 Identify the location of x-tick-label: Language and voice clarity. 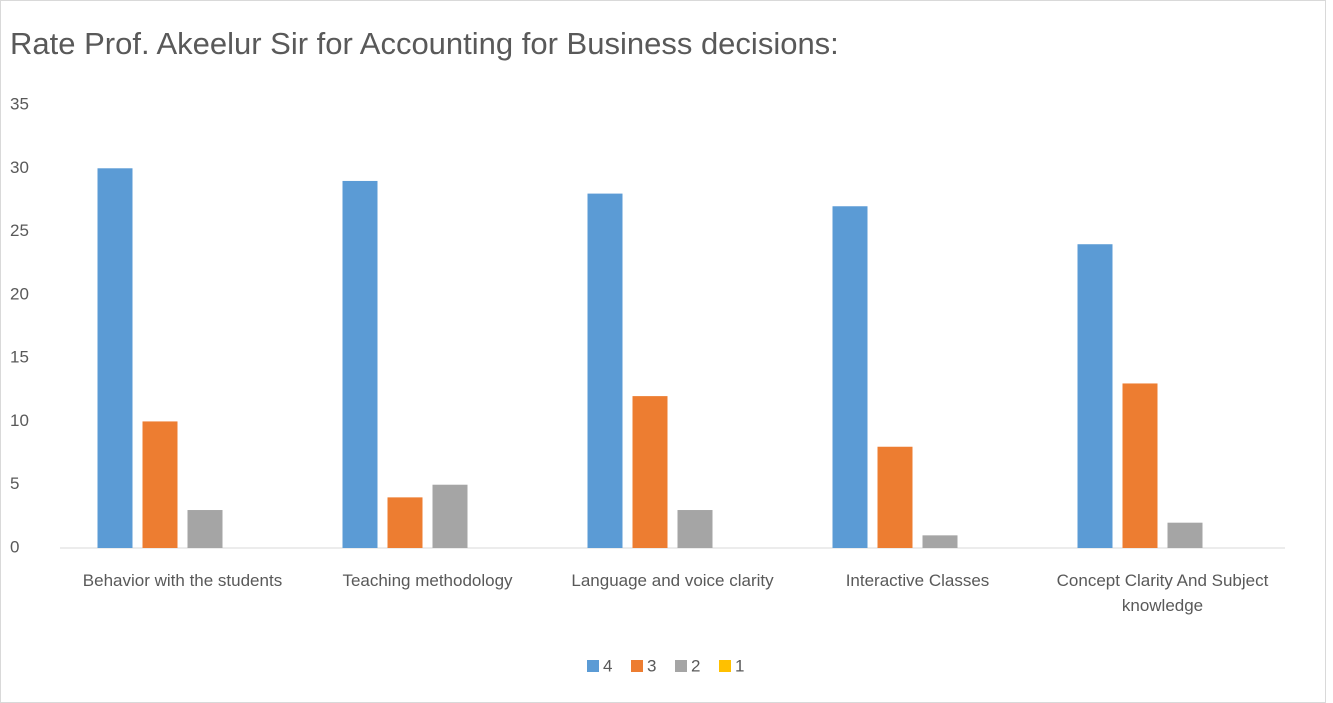
(672, 580).